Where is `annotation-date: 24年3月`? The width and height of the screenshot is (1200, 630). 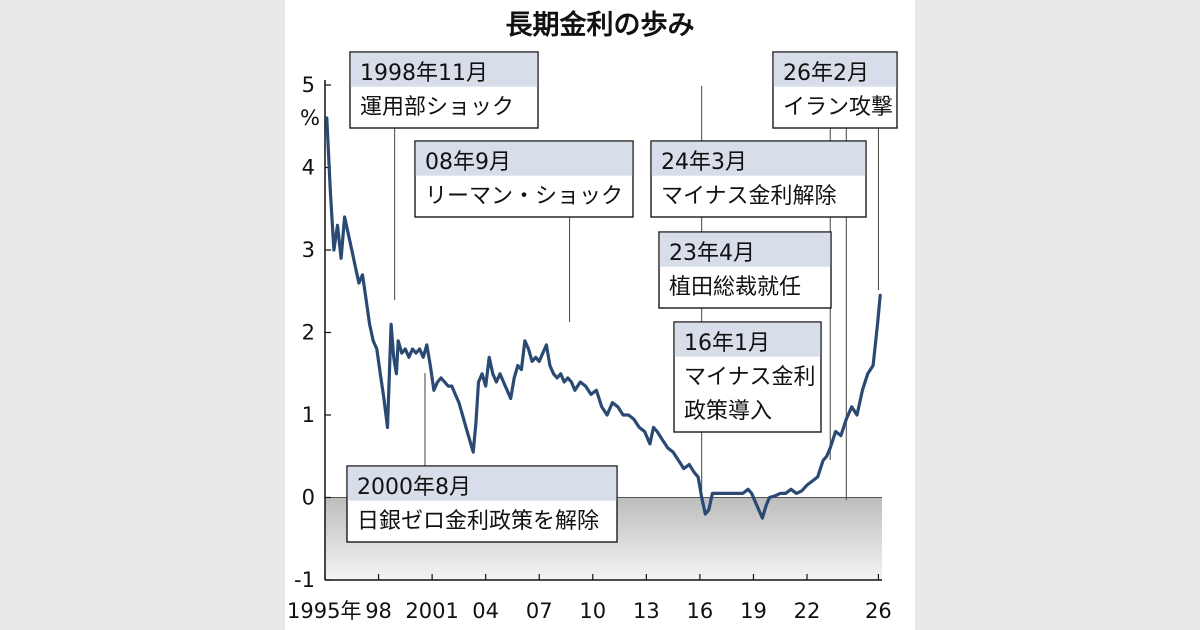
annotation-date: 24年3月 is located at coordinates (704, 162).